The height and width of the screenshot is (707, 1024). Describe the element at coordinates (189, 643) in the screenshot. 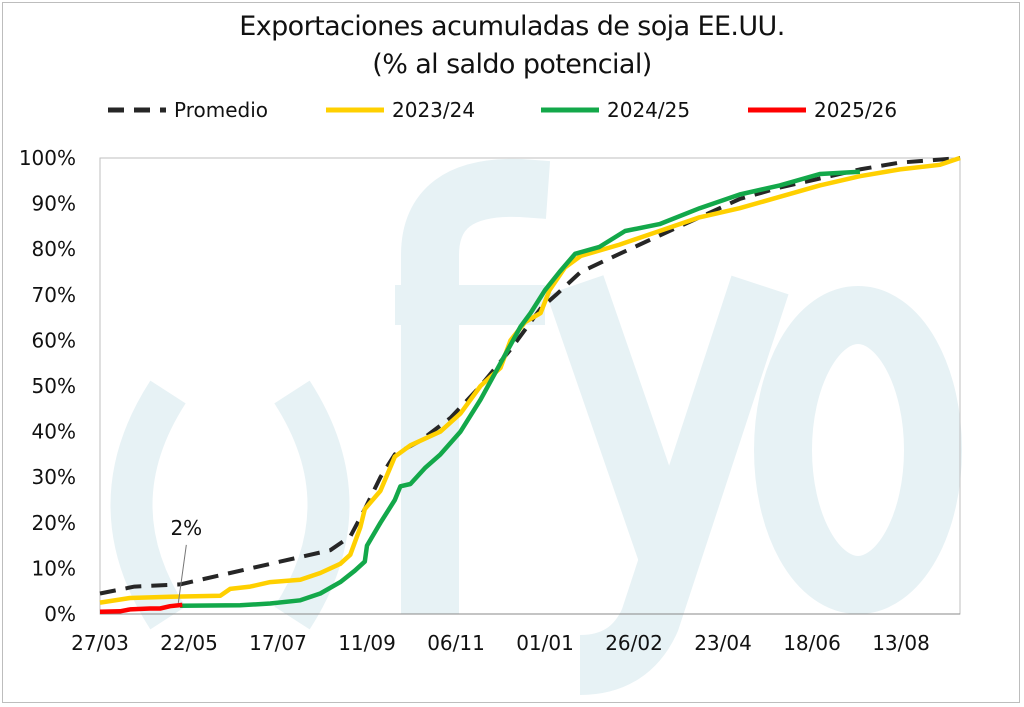

I see `x-tick-label: 22/05` at that location.